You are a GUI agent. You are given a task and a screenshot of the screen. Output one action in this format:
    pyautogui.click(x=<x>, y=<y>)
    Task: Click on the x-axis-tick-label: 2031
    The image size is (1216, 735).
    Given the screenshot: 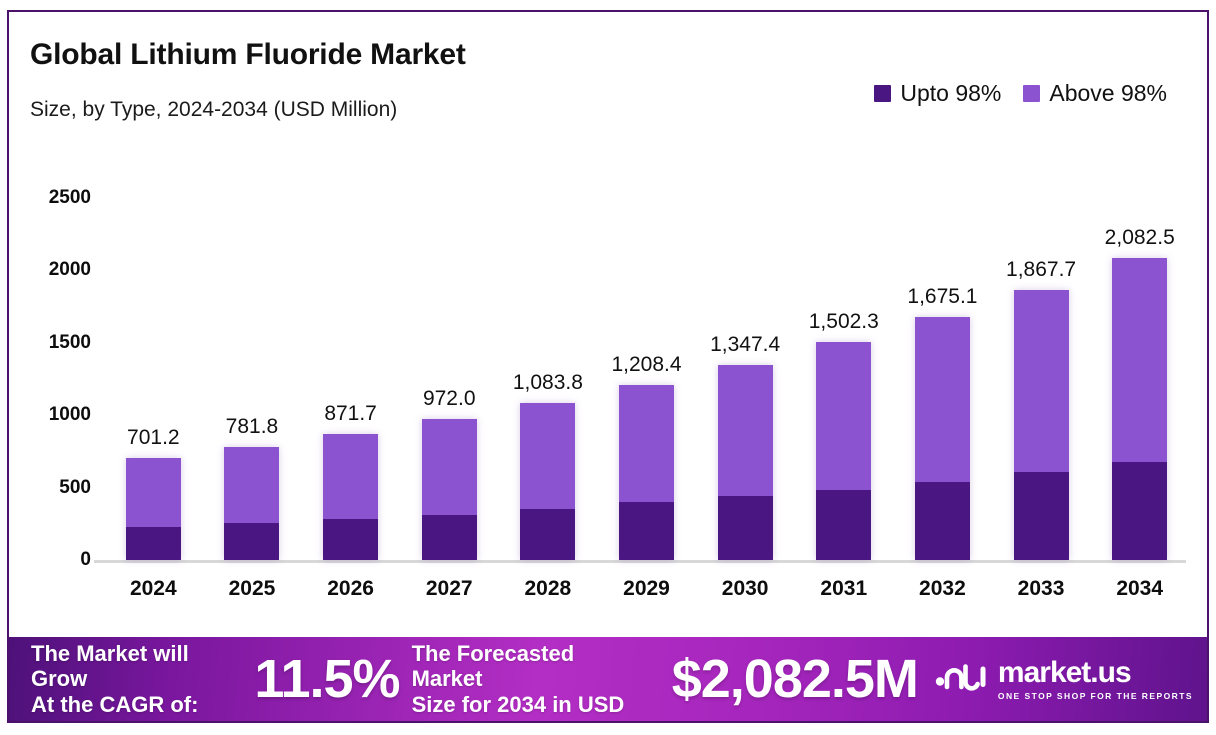 What is the action you would take?
    pyautogui.click(x=844, y=588)
    